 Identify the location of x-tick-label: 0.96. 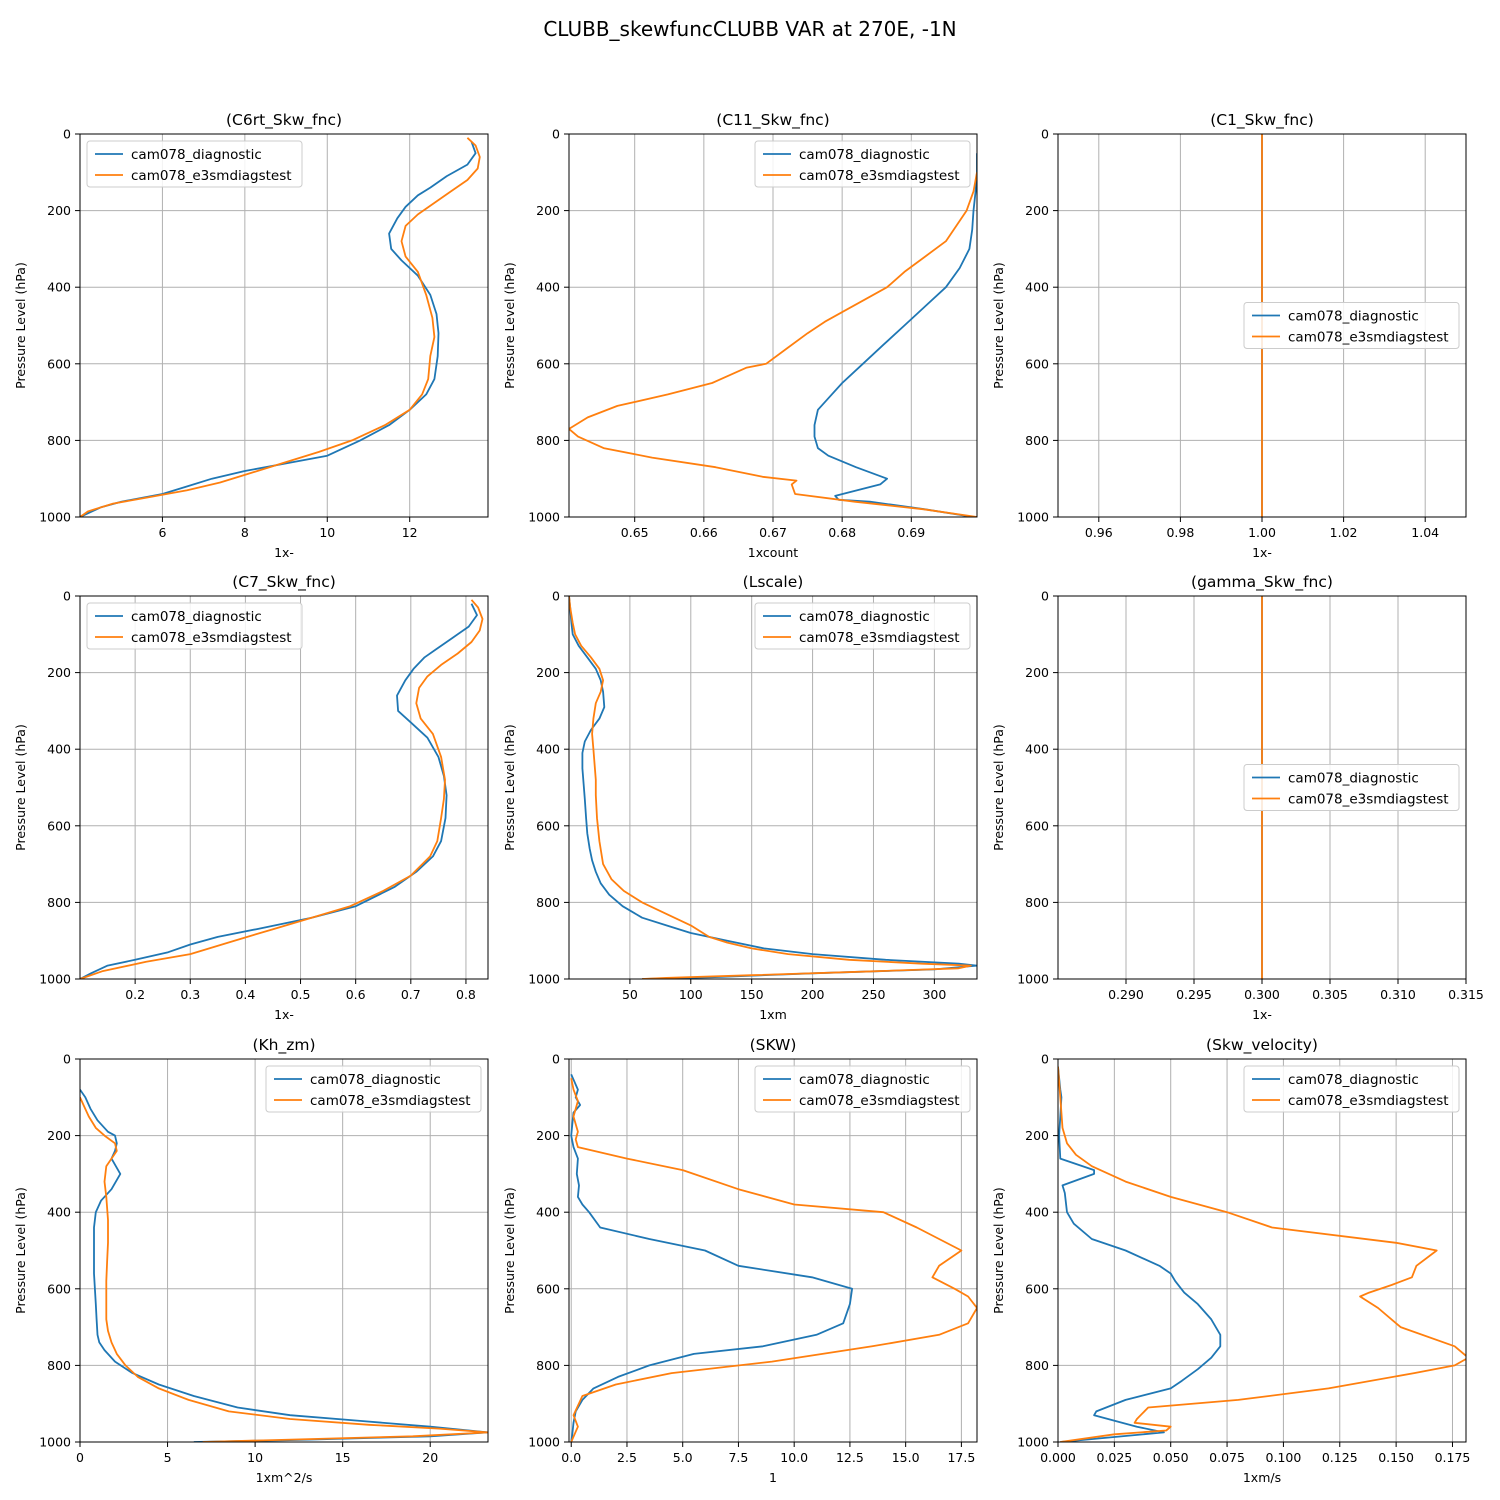
(1099, 532).